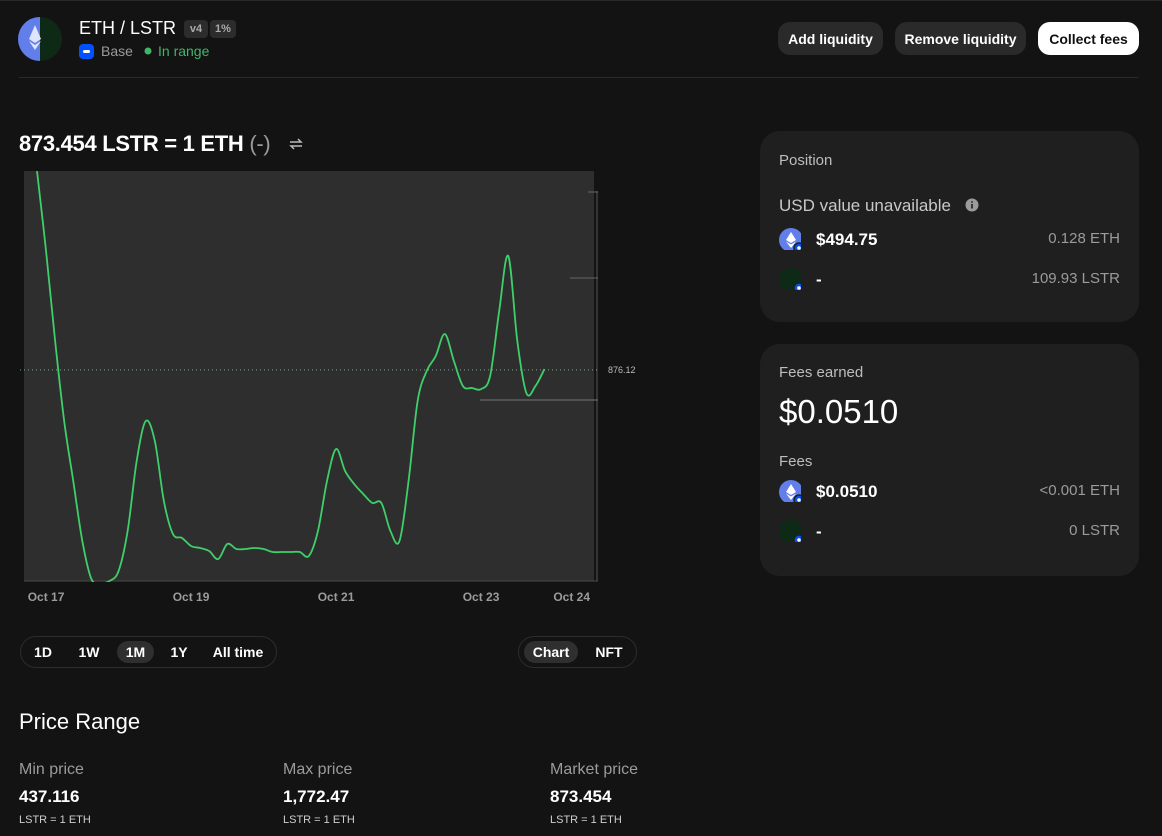  What do you see at coordinates (1088, 38) in the screenshot?
I see `collect-fees-button: Collect fees` at bounding box center [1088, 38].